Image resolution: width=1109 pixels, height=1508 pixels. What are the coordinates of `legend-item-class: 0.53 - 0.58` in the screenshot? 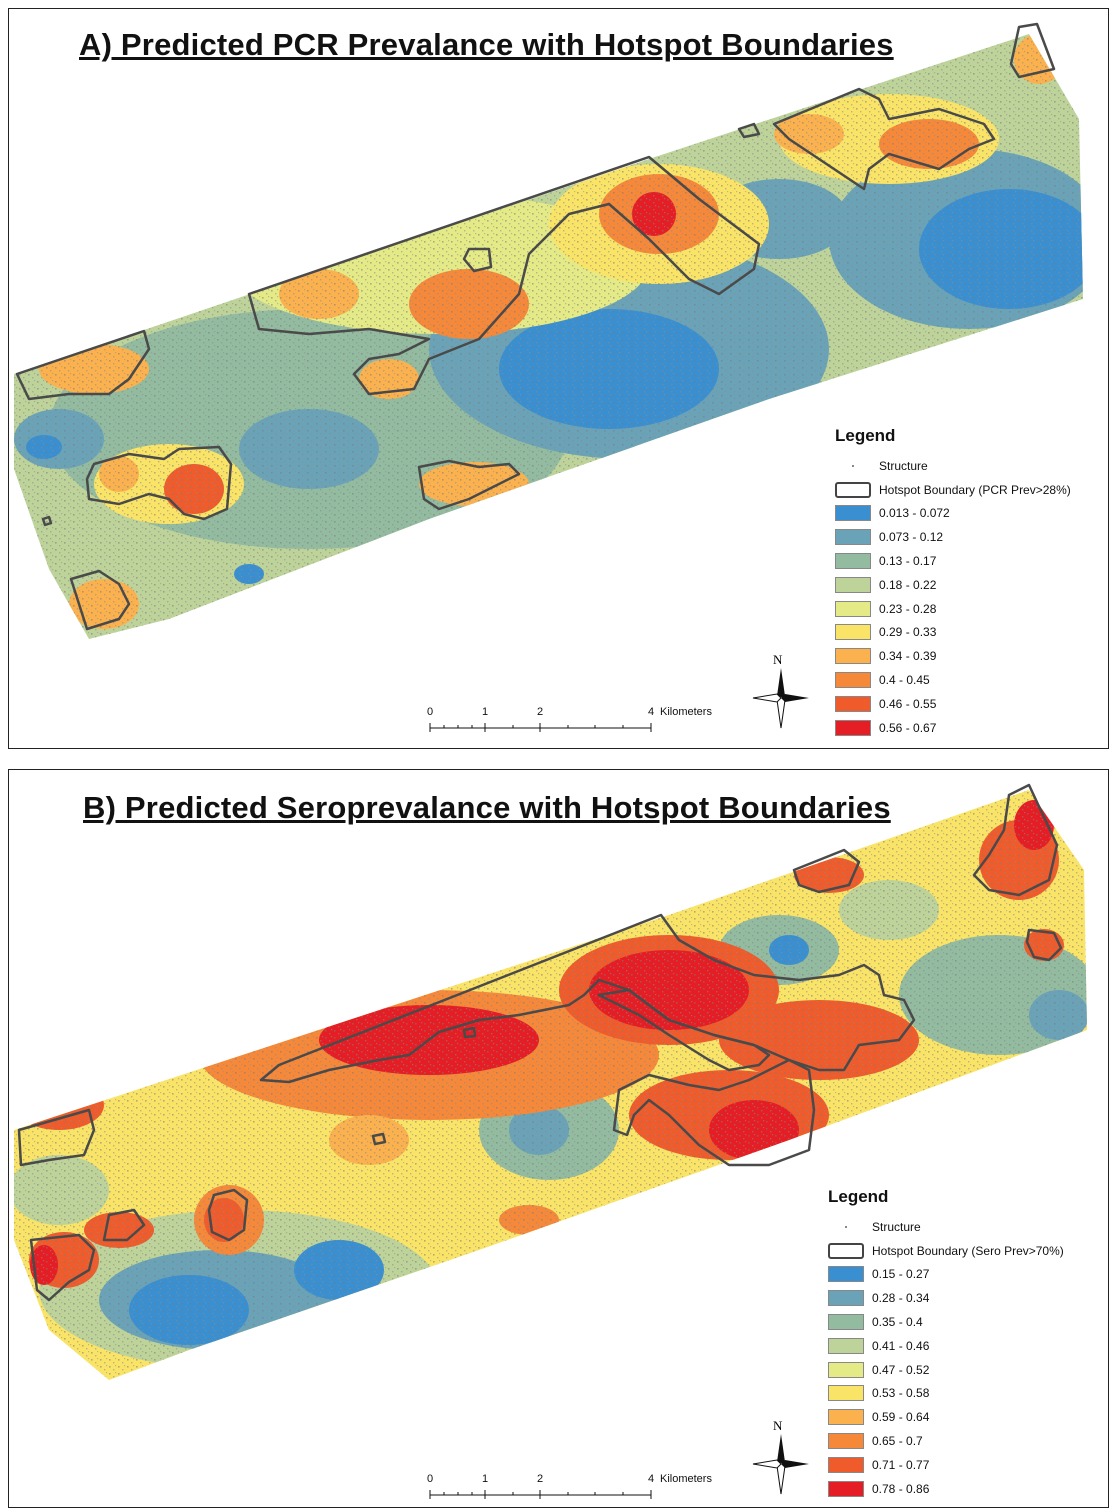 It's located at (946, 1394).